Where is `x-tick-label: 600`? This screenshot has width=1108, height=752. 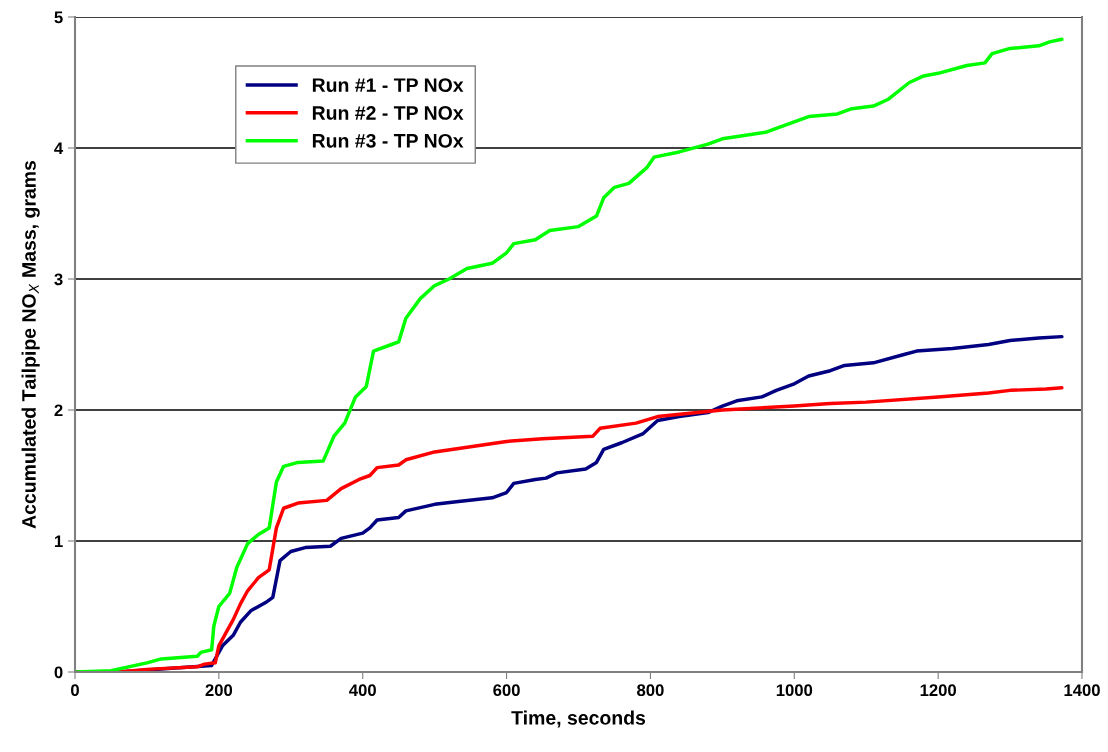
x-tick-label: 600 is located at coordinates (506, 690).